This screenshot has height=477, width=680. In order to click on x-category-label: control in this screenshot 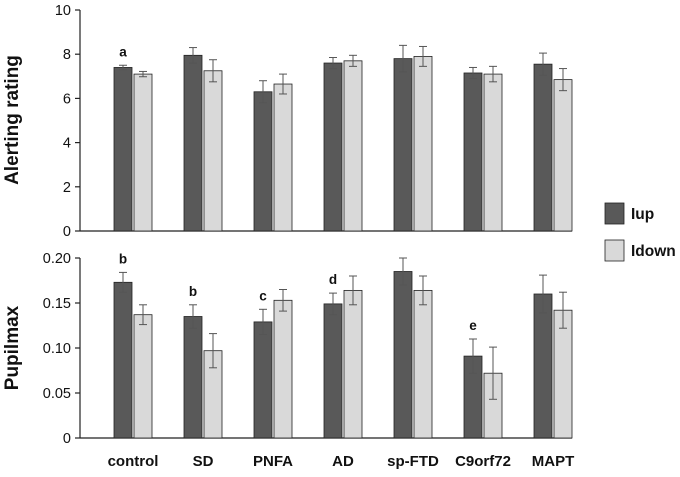, I will do `click(133, 461)`.